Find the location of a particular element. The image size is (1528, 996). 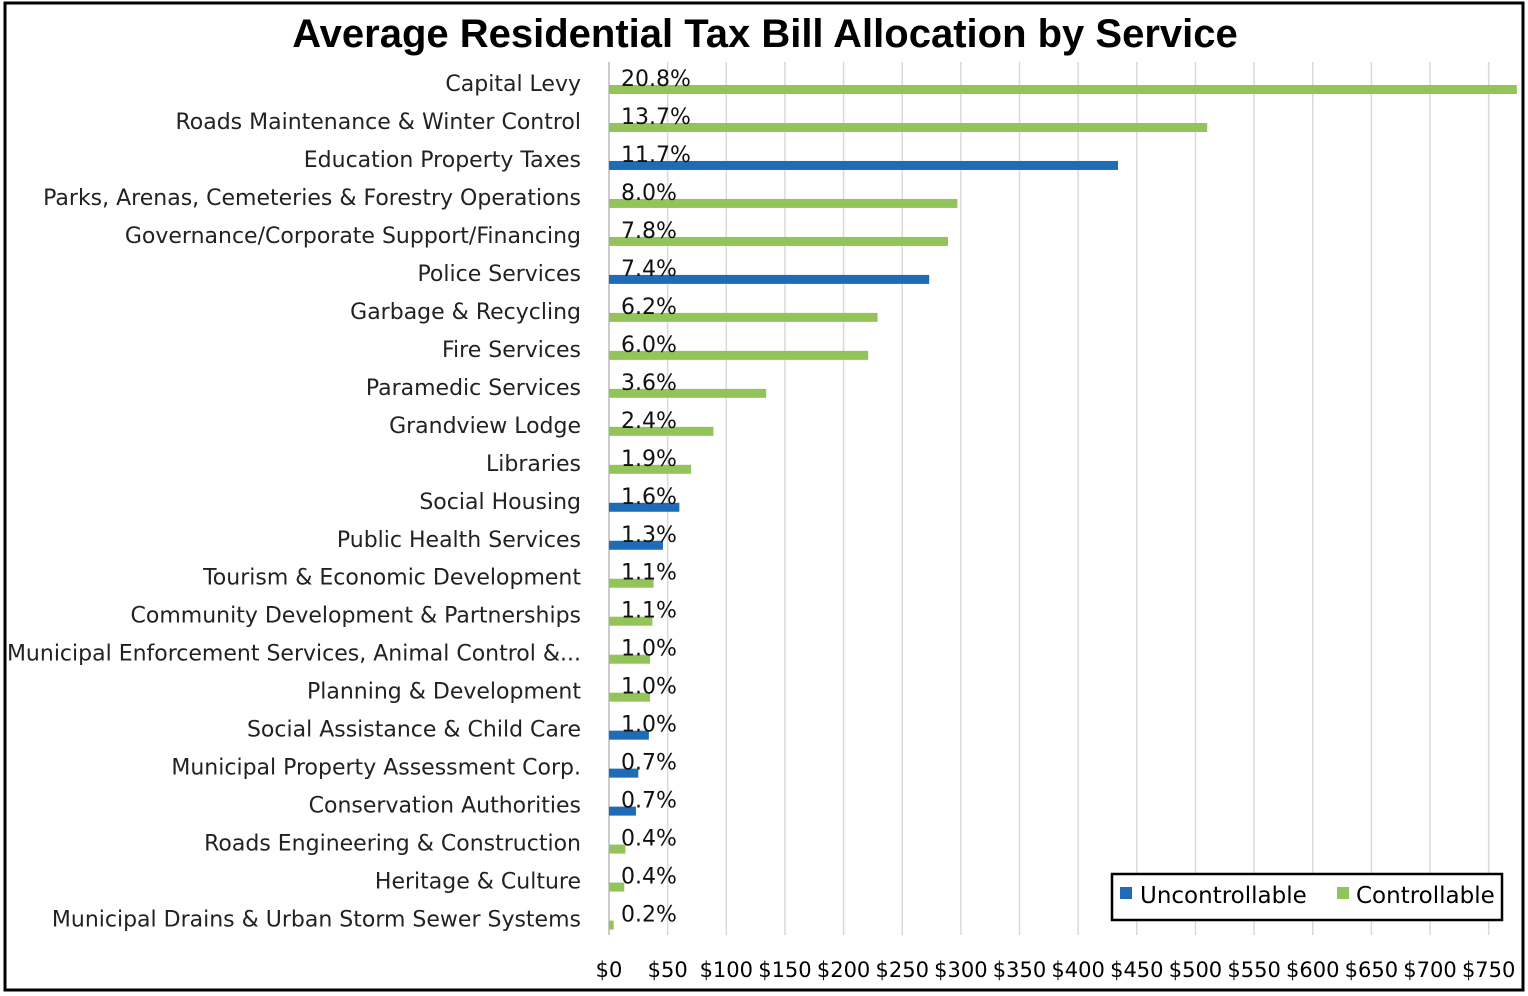

x-tick-label: $550 is located at coordinates (1253, 970).